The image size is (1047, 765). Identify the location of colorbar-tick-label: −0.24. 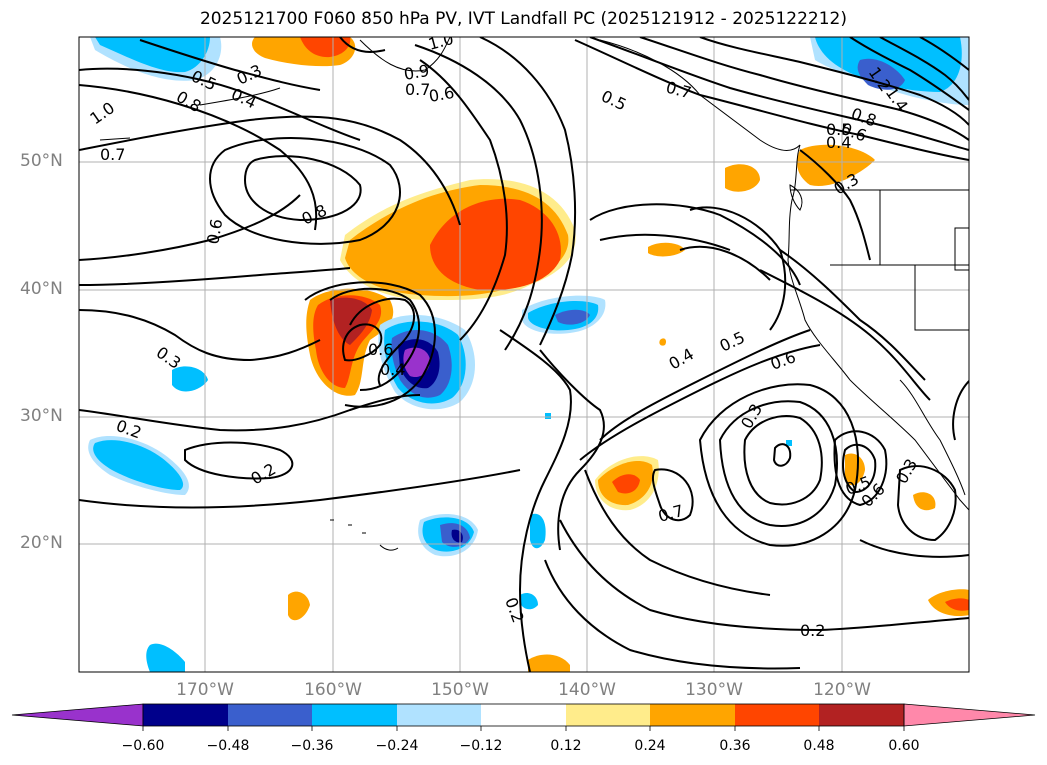
(397, 746).